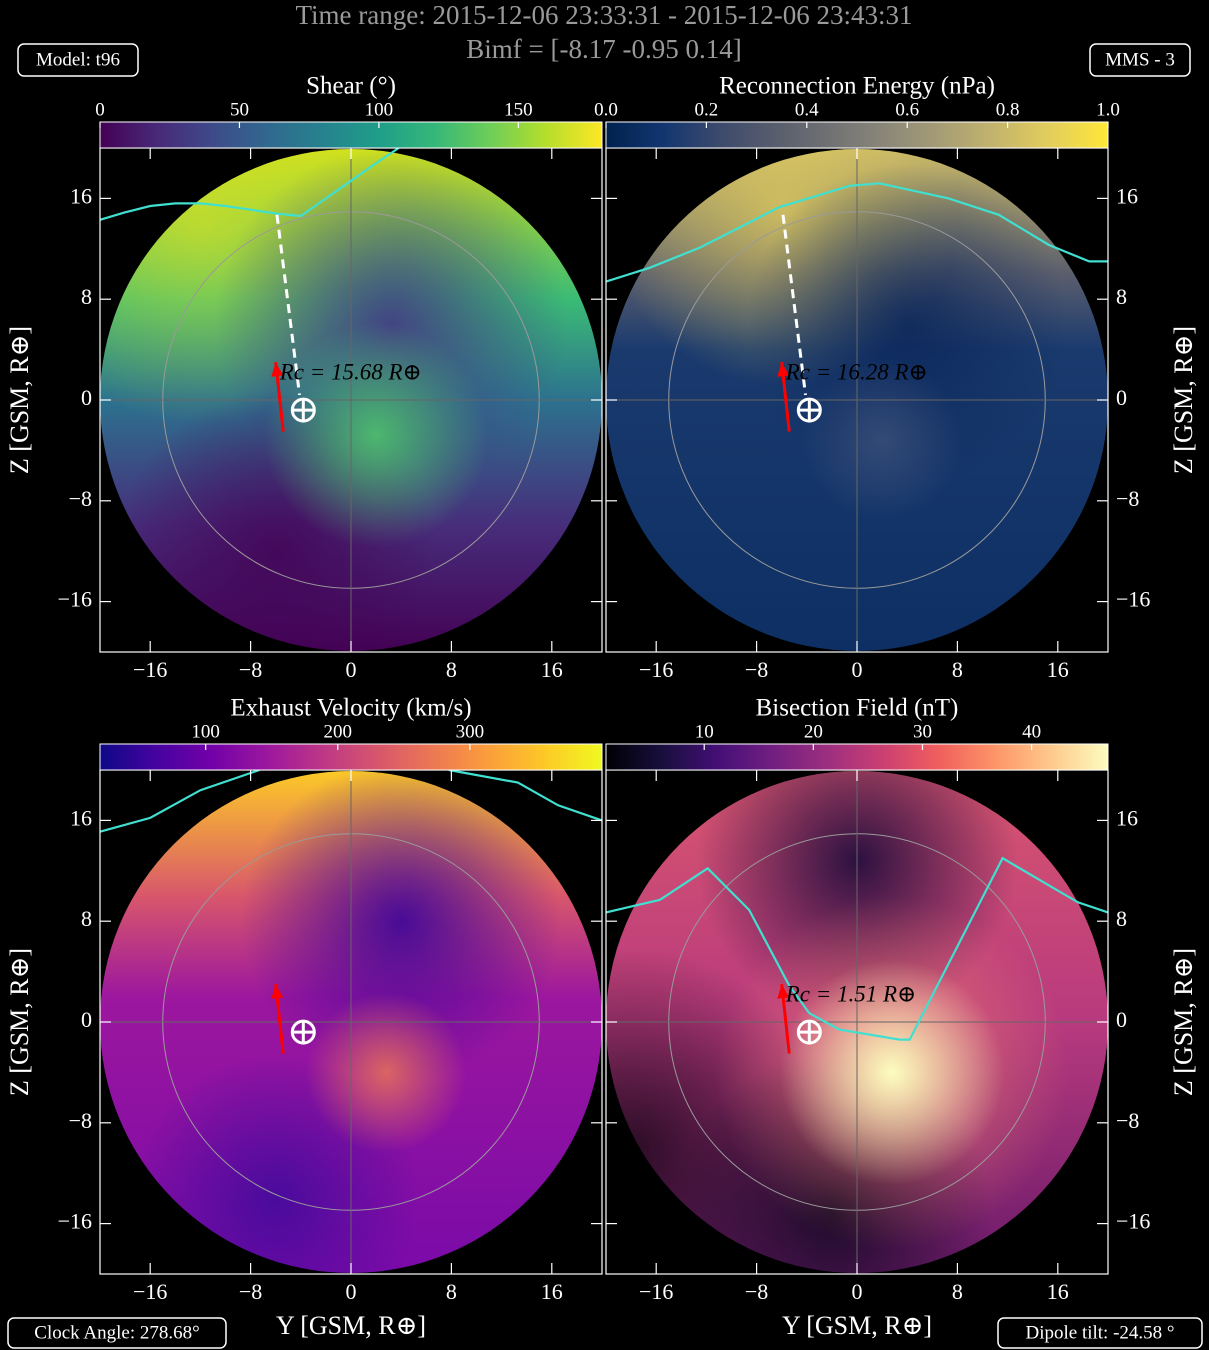  Describe the element at coordinates (707, 109) in the screenshot. I see `colorbar-tick-label: 0.2` at that location.